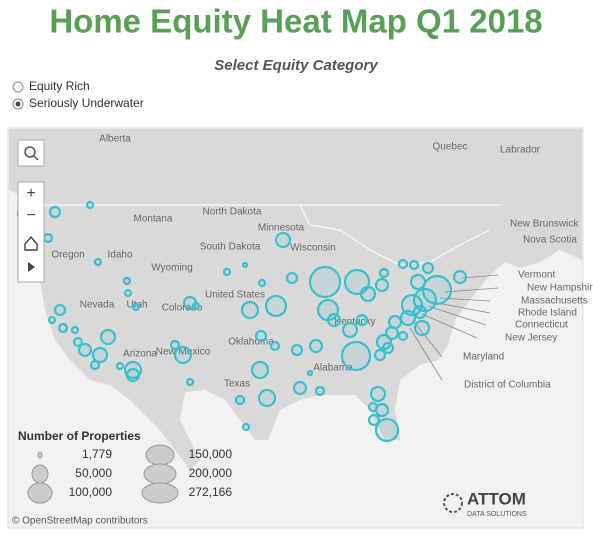  What do you see at coordinates (30, 193) in the screenshot?
I see `zoom-in: +` at bounding box center [30, 193].